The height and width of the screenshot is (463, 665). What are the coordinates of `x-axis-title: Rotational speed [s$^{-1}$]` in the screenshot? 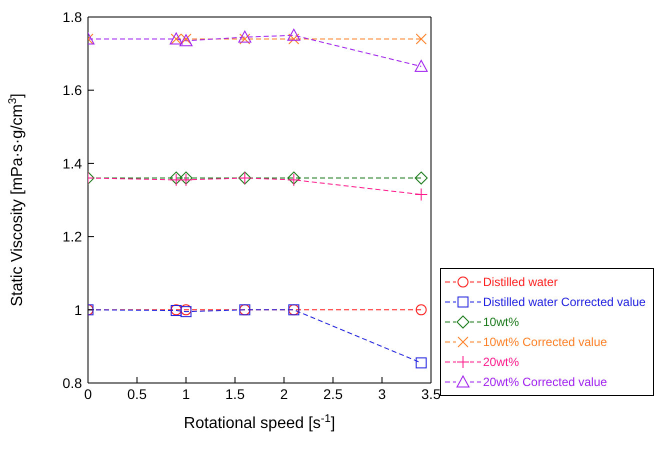 It's located at (260, 422).